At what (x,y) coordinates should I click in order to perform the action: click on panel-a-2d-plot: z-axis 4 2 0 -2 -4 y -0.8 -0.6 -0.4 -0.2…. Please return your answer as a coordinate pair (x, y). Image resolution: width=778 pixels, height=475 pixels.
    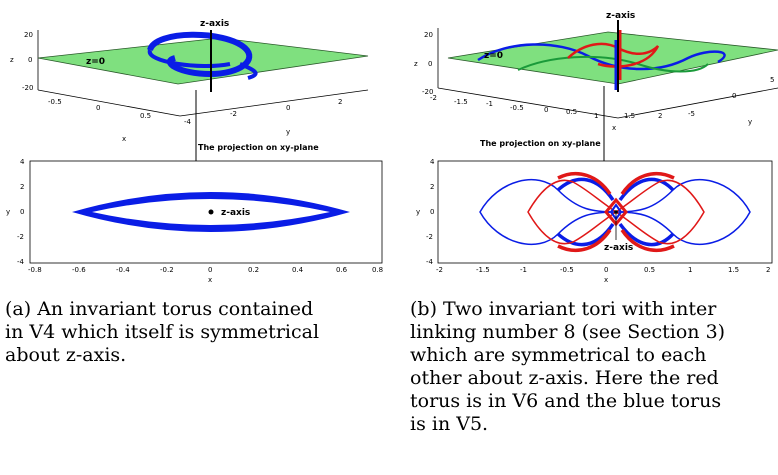
    Looking at the image, I should click on (194, 221).